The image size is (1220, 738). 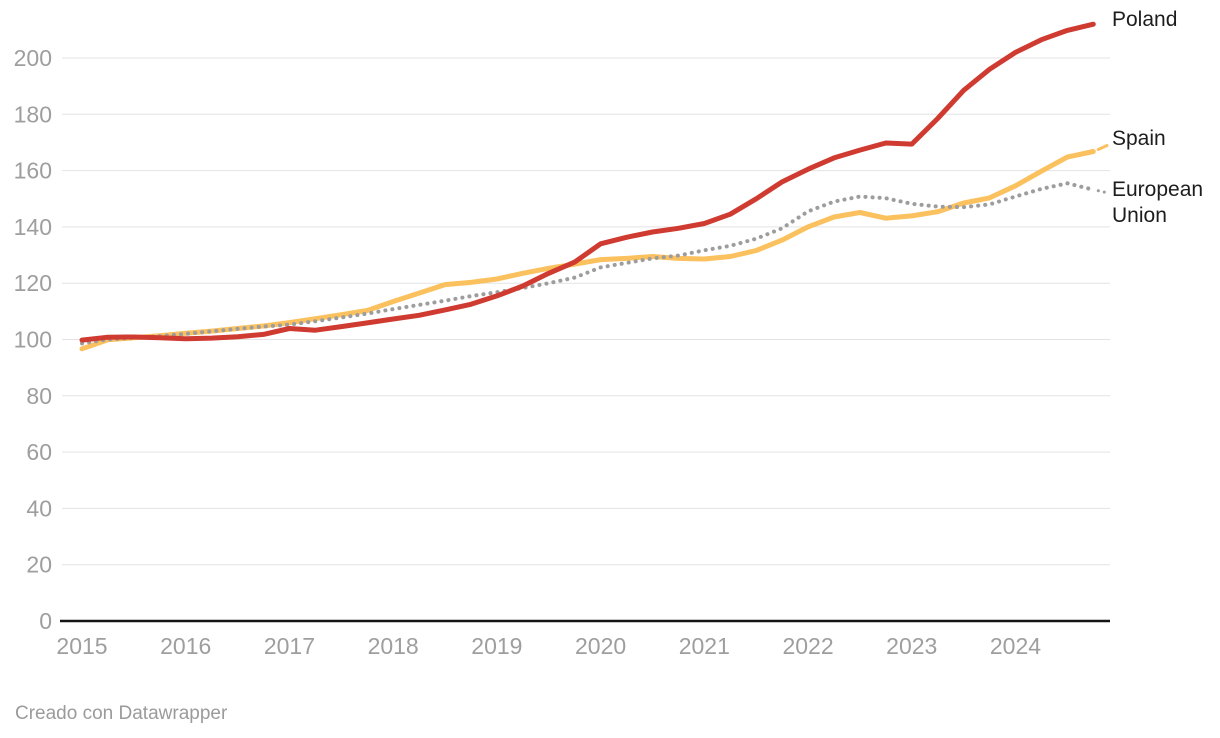 I want to click on spain-label-connector, so click(x=1102, y=147).